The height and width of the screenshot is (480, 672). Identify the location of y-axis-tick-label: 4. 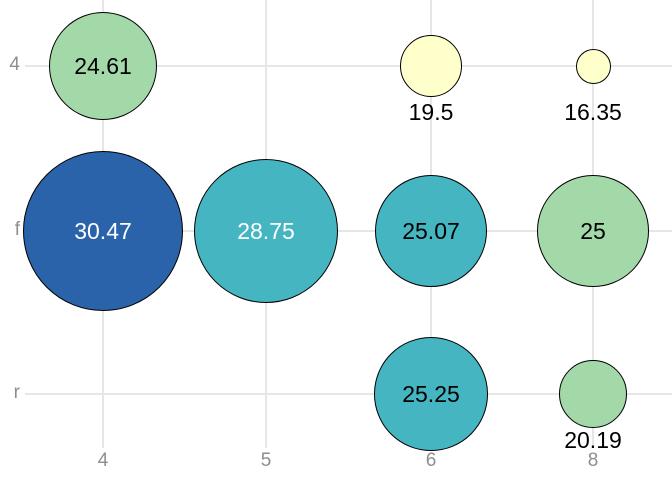
(14, 64).